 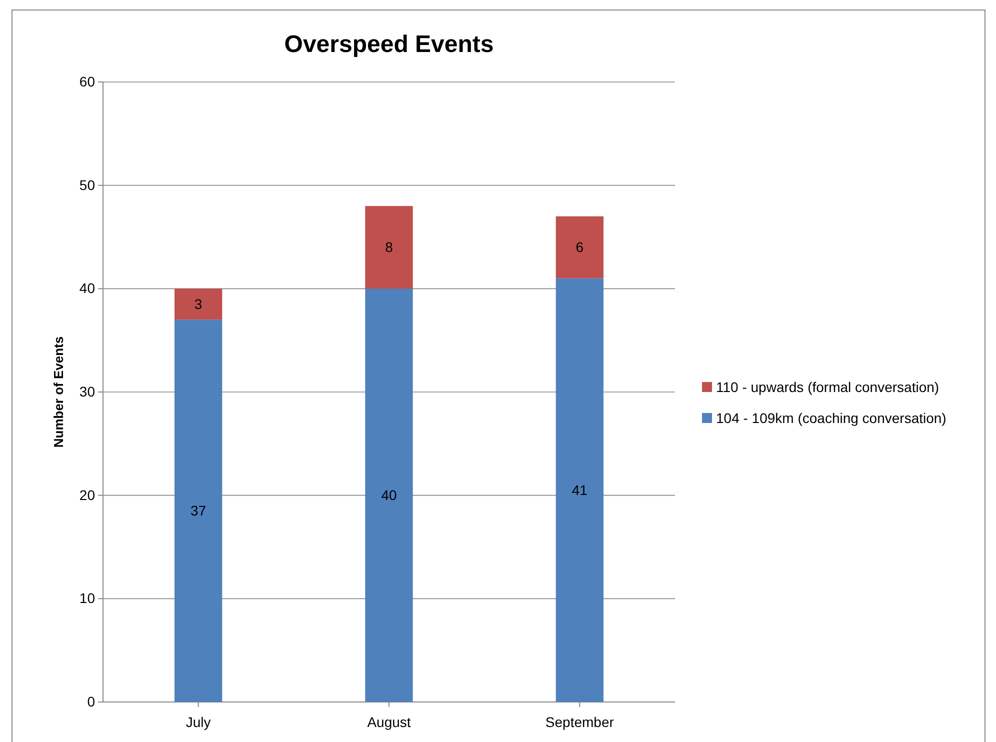 What do you see at coordinates (87, 81) in the screenshot?
I see `y-tick-label: 60` at bounding box center [87, 81].